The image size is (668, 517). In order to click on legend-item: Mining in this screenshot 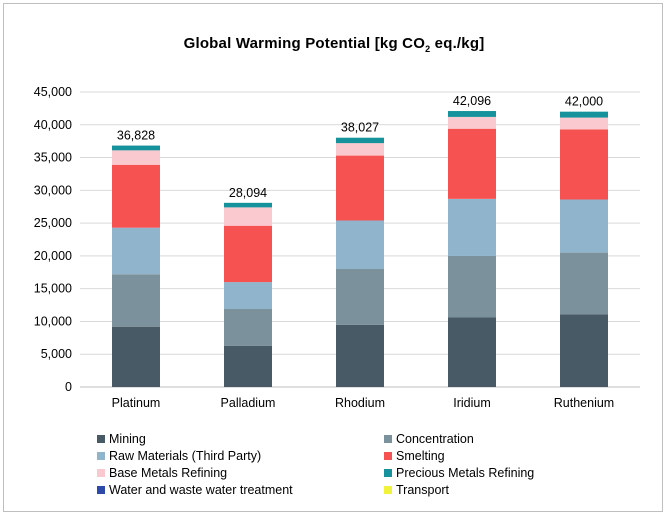, I will do `click(121, 439)`.